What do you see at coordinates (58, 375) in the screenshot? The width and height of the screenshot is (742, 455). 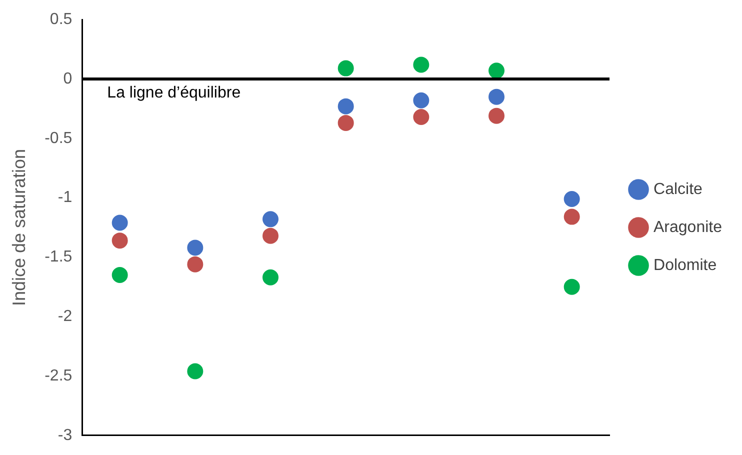 I see `y-tick-label: -2.5` at bounding box center [58, 375].